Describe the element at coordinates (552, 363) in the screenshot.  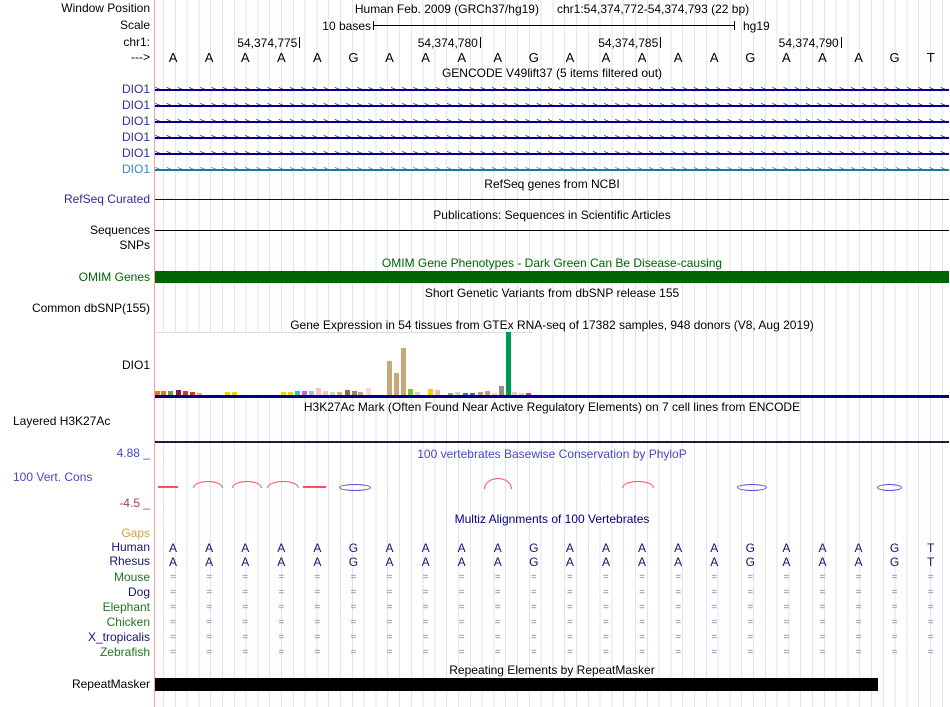
I see `gtex-bar-chart` at that location.